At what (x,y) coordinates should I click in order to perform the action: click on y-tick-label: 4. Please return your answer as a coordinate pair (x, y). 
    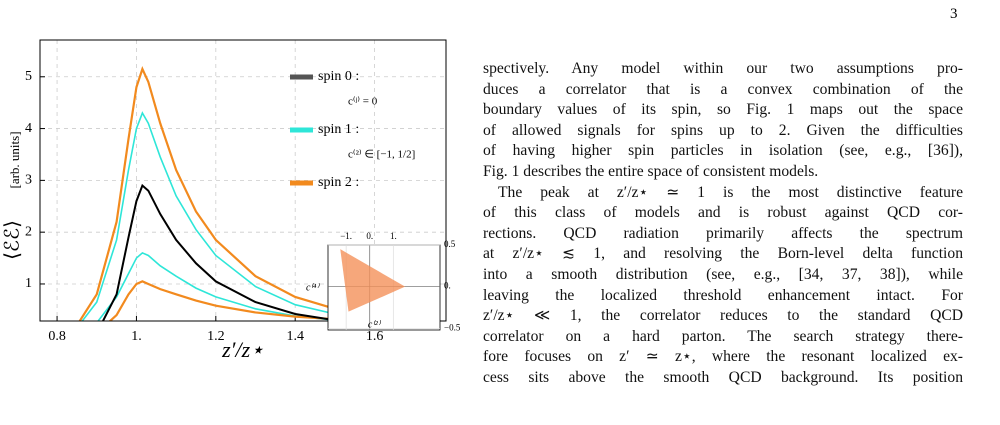
    Looking at the image, I should click on (28, 128).